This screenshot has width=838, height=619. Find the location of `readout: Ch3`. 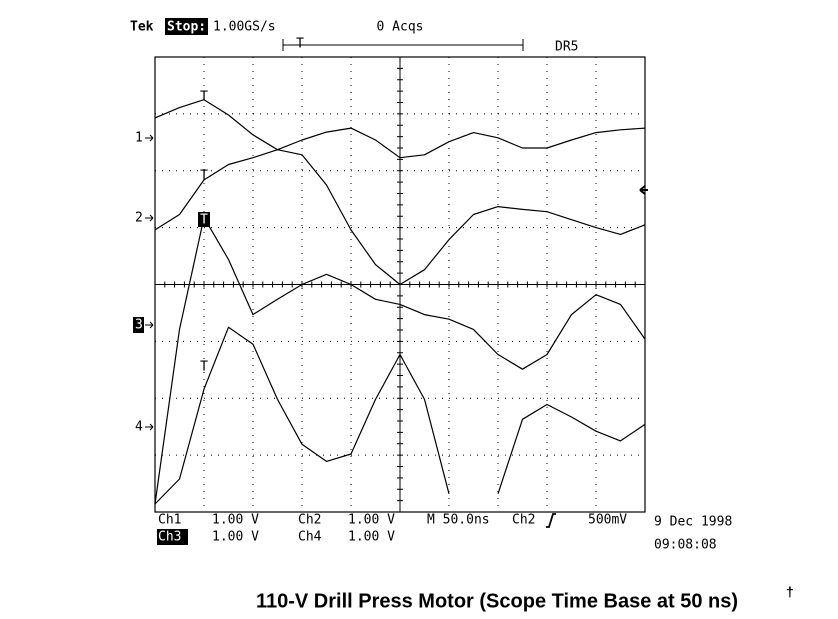

readout: Ch3 is located at coordinates (169, 537).